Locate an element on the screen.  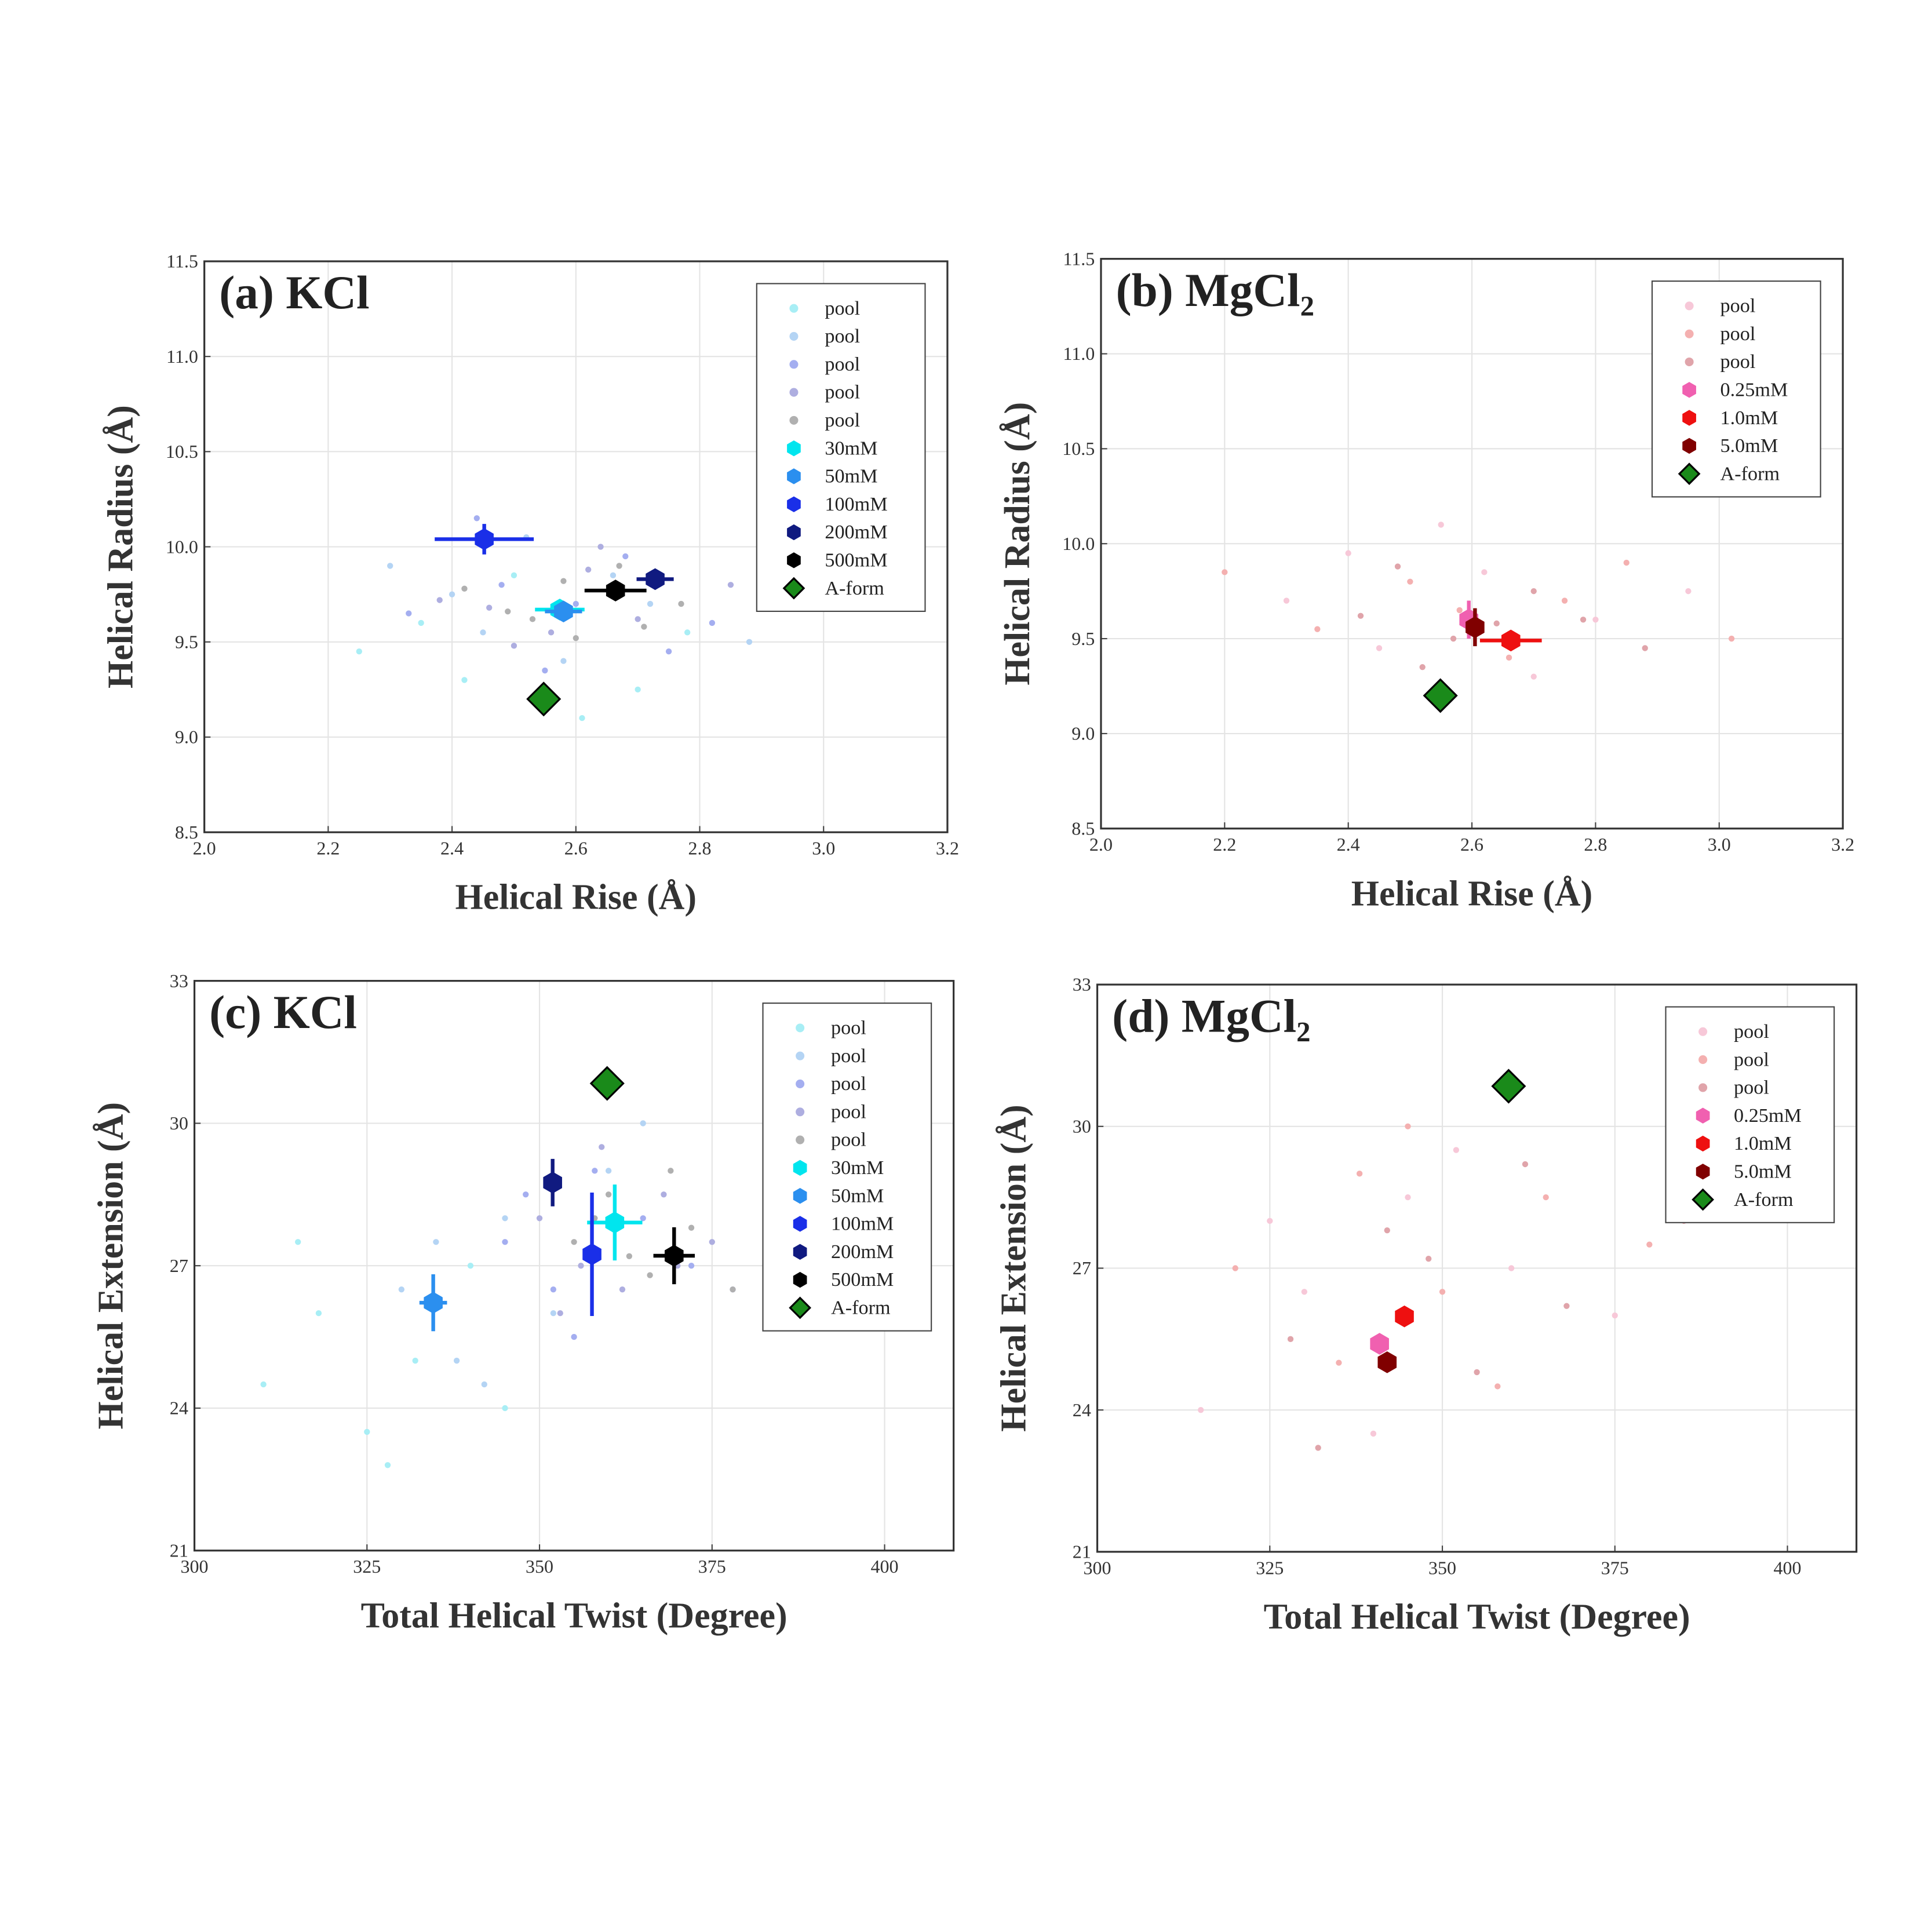
chart-title: (d) MgCl₂ is located at coordinates (1211, 1016).